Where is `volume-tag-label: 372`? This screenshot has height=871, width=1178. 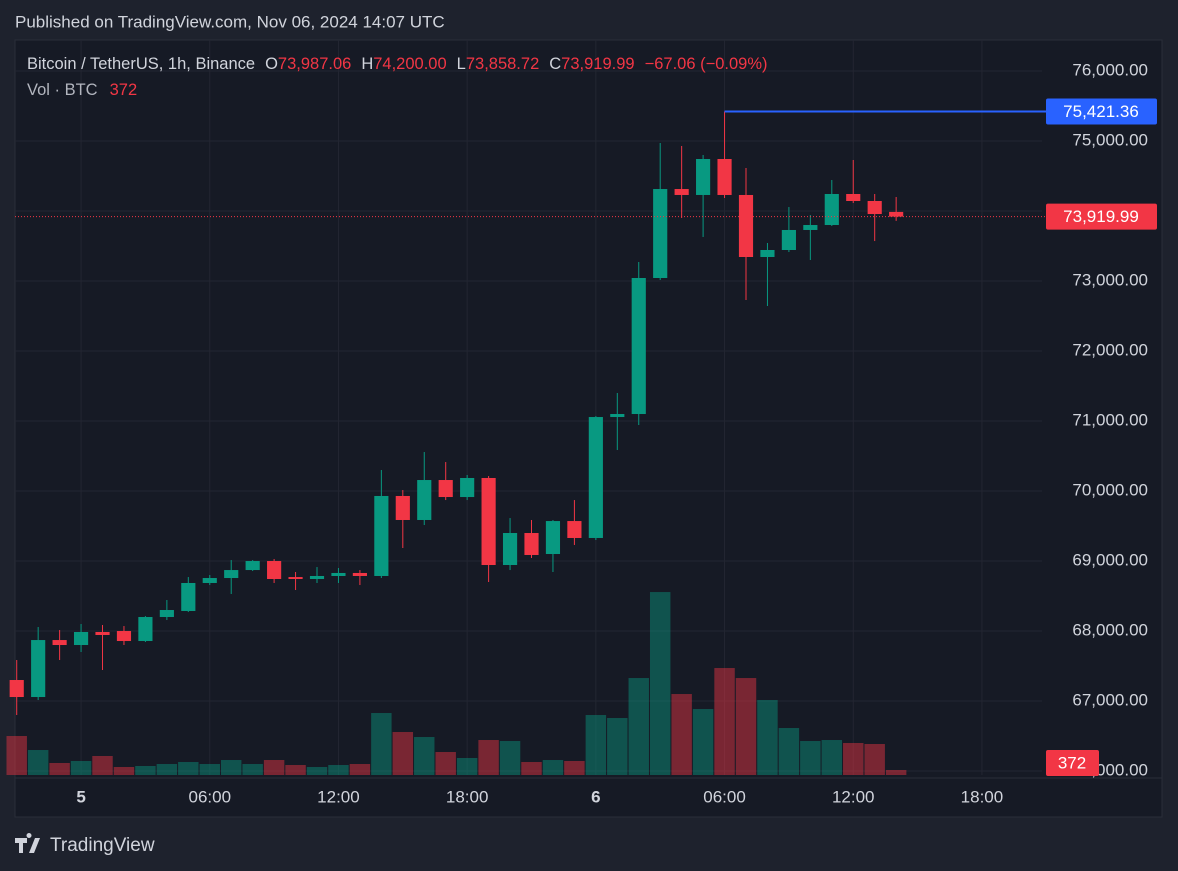
volume-tag-label: 372 is located at coordinates (1072, 762).